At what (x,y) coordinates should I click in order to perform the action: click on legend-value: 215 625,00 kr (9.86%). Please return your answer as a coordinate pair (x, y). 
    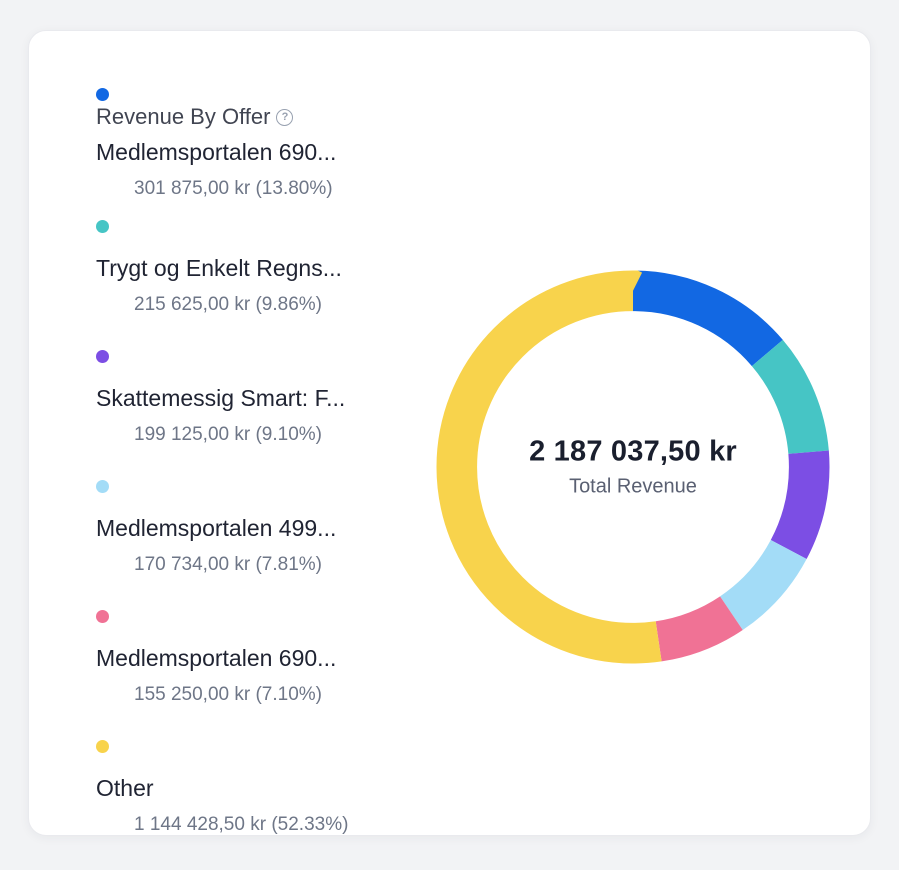
    Looking at the image, I should click on (228, 304).